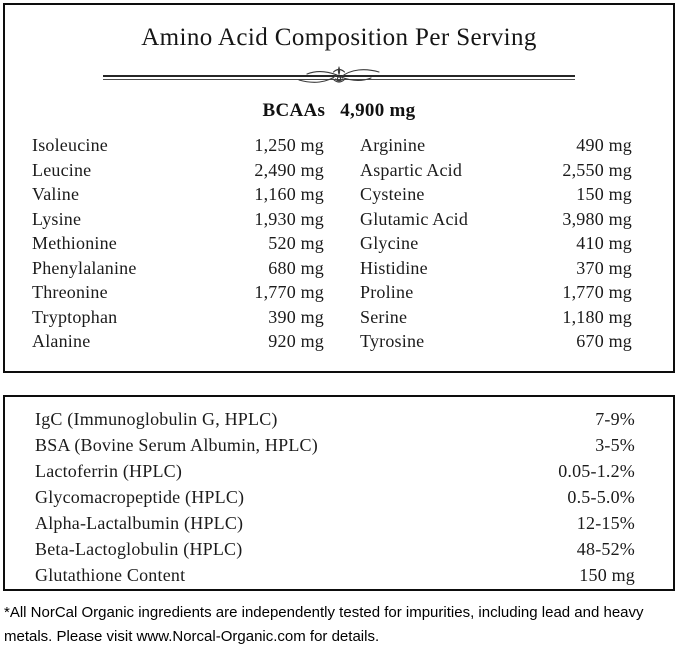  Describe the element at coordinates (178, 219) in the screenshot. I see `amino-row: Lysine 1,930 mg` at that location.